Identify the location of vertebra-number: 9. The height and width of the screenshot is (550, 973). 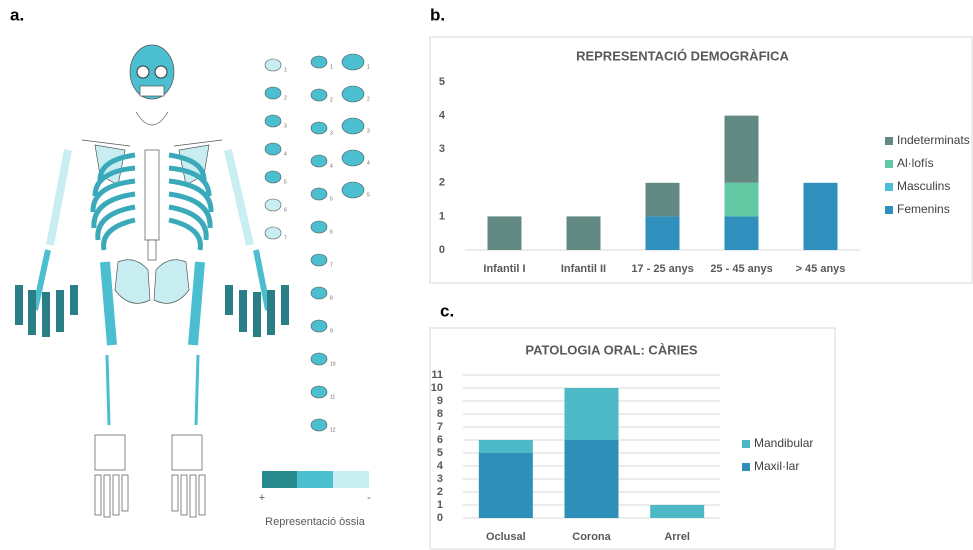
(331, 331).